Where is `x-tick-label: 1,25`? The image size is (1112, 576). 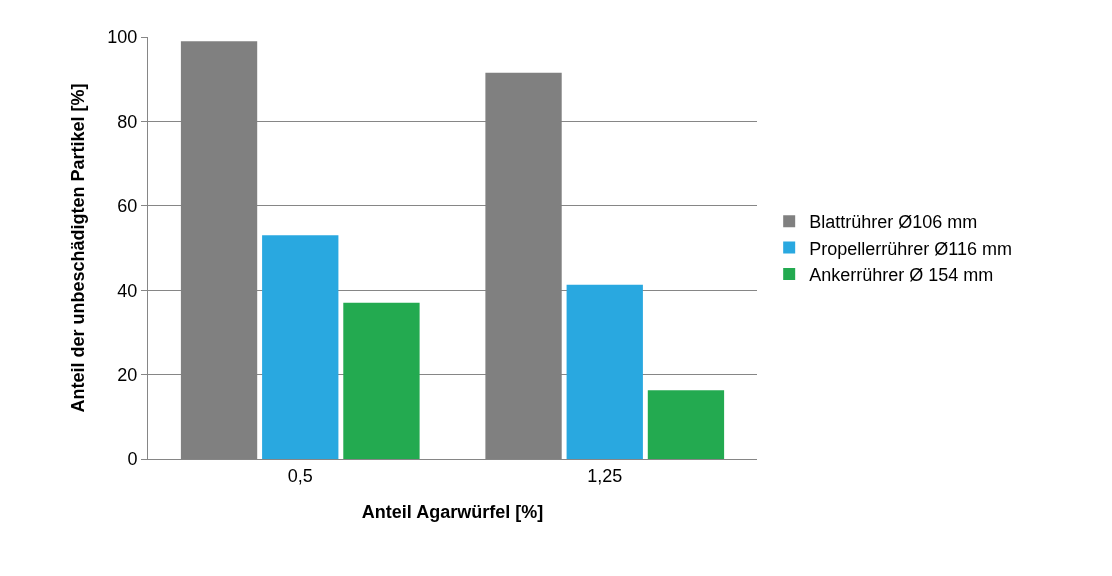
x-tick-label: 1,25 is located at coordinates (605, 475).